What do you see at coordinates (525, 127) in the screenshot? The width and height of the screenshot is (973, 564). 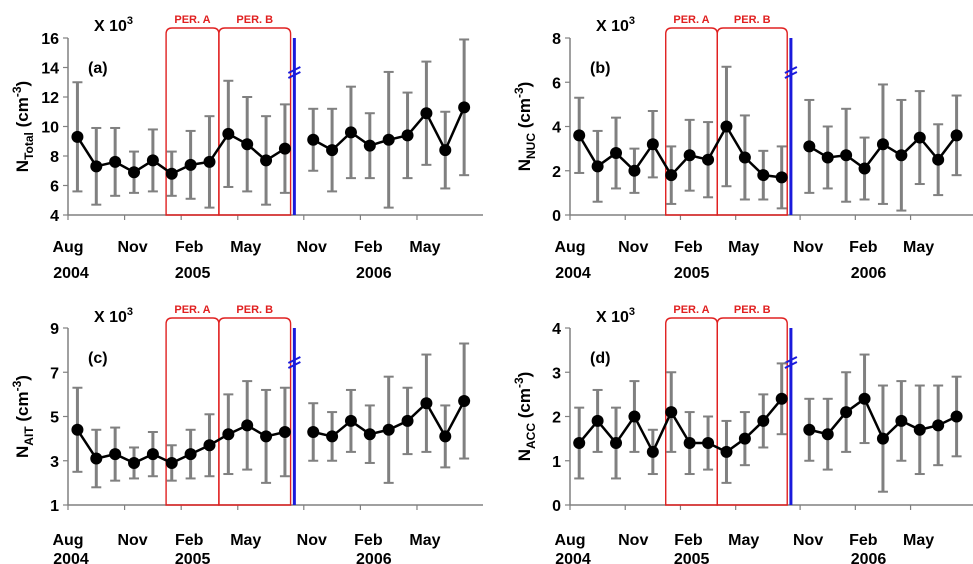 I see `y-axis-title: NNUC (cm-3)` at bounding box center [525, 127].